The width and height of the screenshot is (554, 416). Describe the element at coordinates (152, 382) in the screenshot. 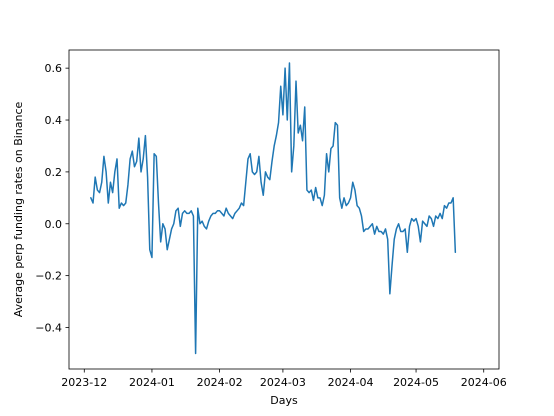

I see `x-tick-label: 2024-01` at that location.